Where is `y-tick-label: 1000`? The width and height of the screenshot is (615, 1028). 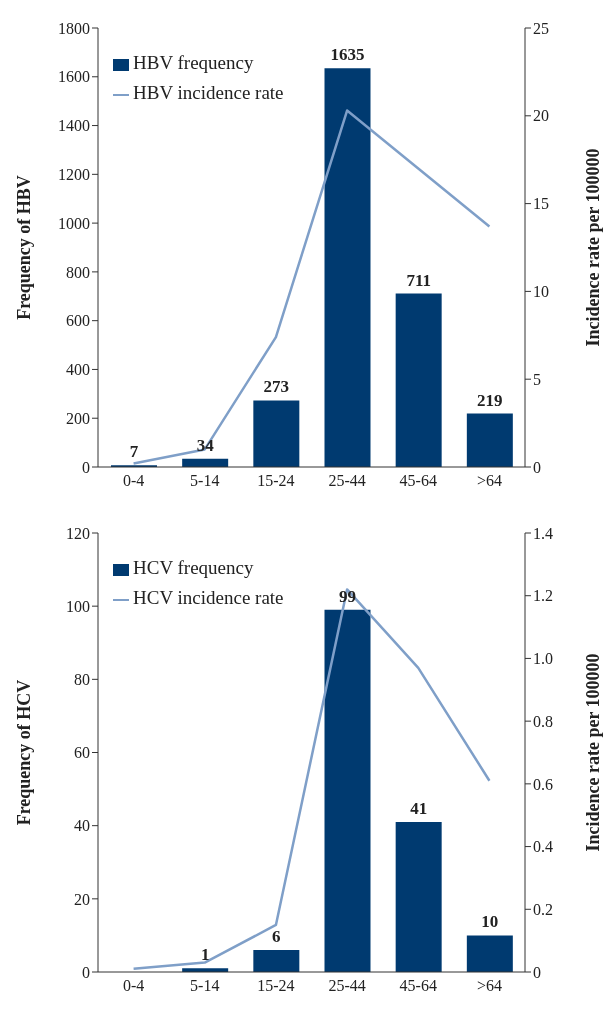 y-tick-label: 1000 is located at coordinates (74, 223).